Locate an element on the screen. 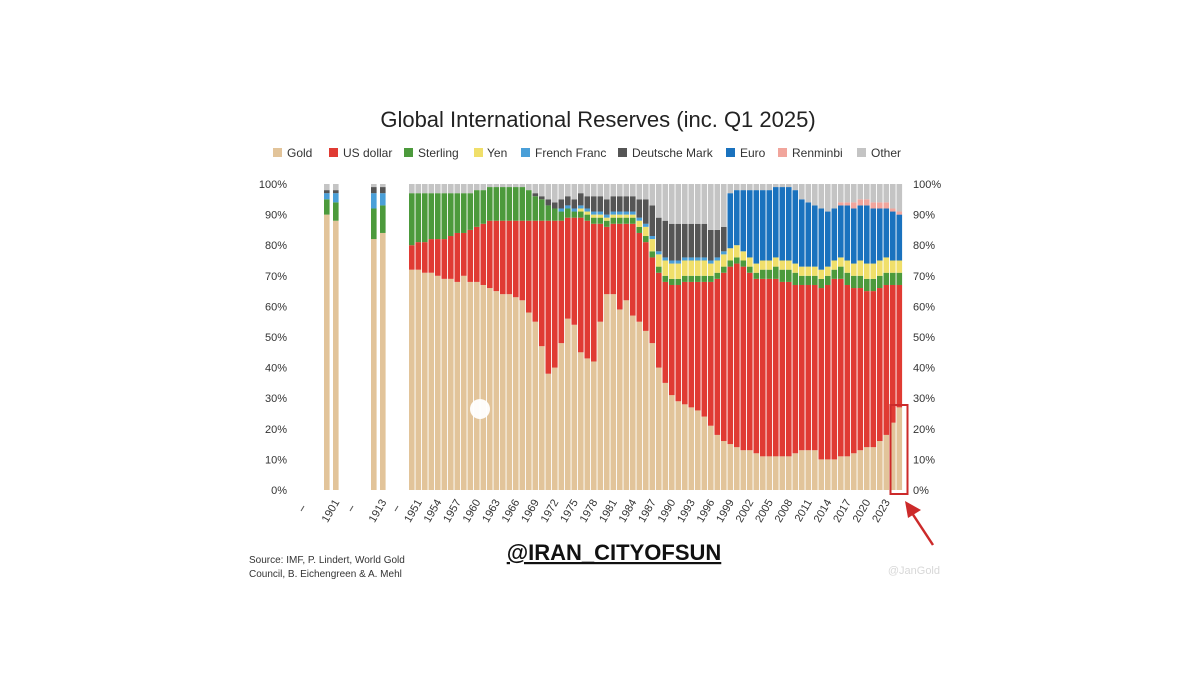 The image size is (1200, 675). bar-1961 is located at coordinates (483, 337).